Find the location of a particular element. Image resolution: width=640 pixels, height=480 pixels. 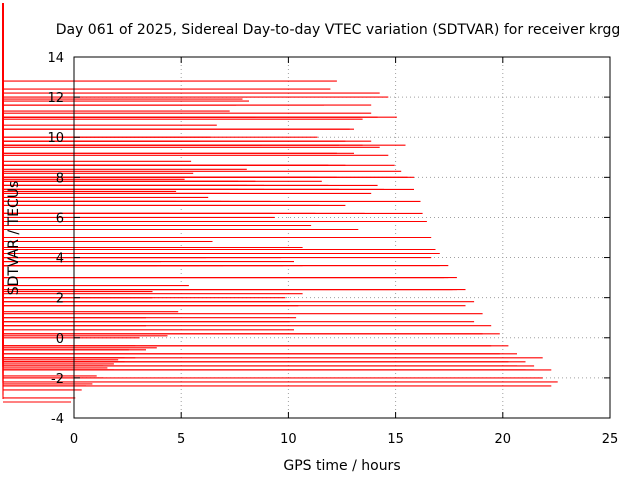

x-tick-label: 0 is located at coordinates (74, 439).